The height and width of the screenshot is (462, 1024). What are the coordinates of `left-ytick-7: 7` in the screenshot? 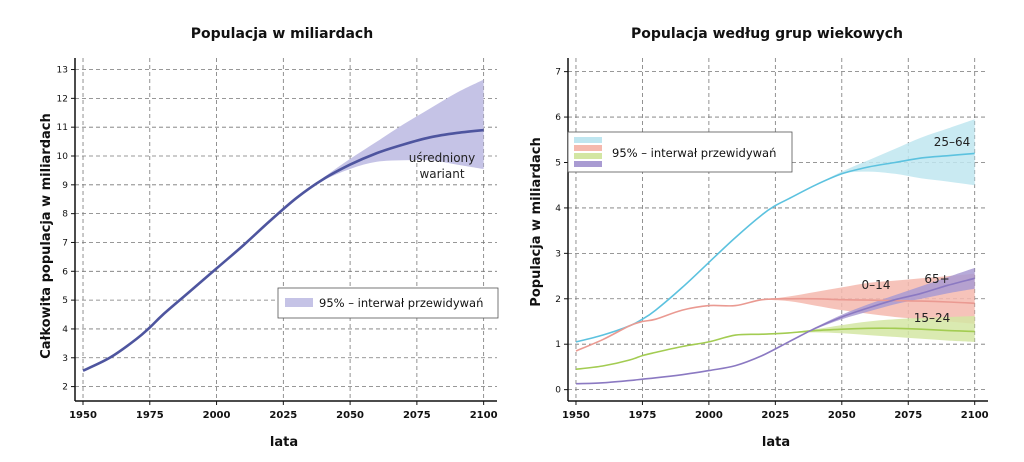 It's located at (65, 243).